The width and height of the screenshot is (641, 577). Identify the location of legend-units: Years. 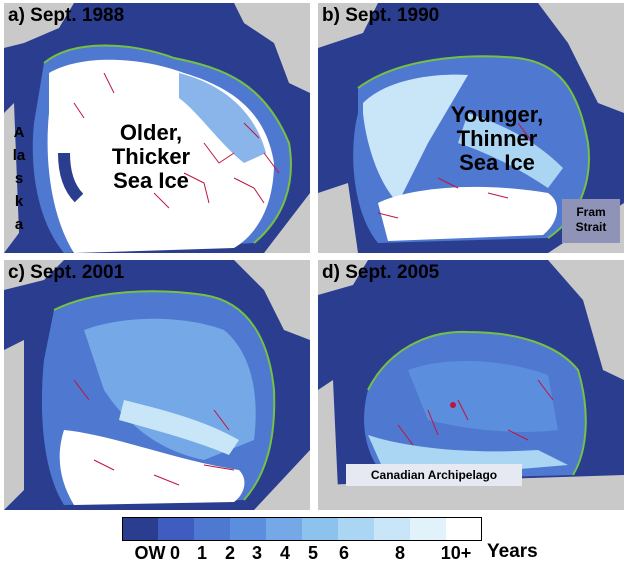
(512, 551).